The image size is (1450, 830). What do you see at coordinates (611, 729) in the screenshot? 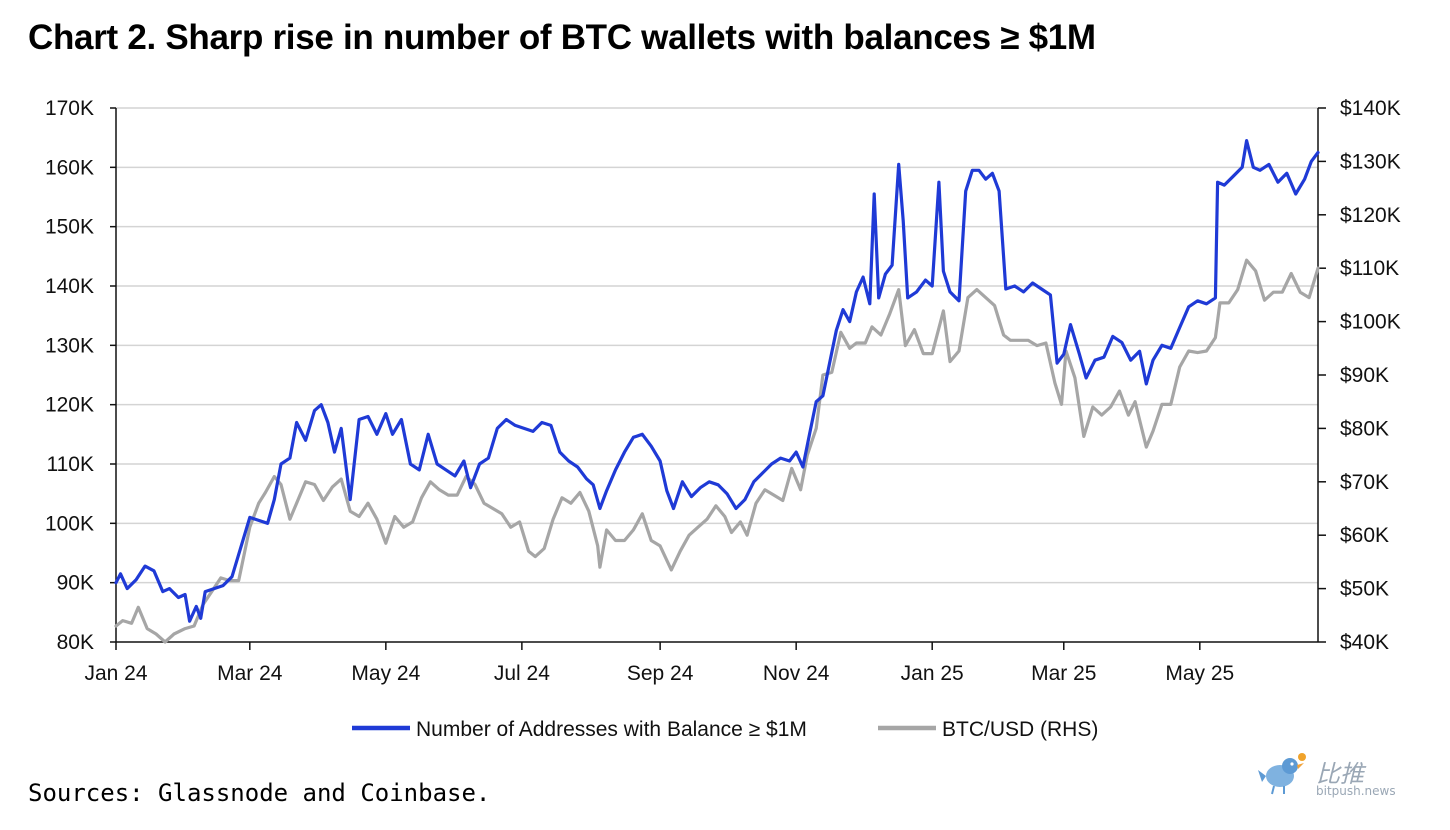
I see `legend-item-addresses-label: Number of Addresses with Balance ≥ $1M` at bounding box center [611, 729].